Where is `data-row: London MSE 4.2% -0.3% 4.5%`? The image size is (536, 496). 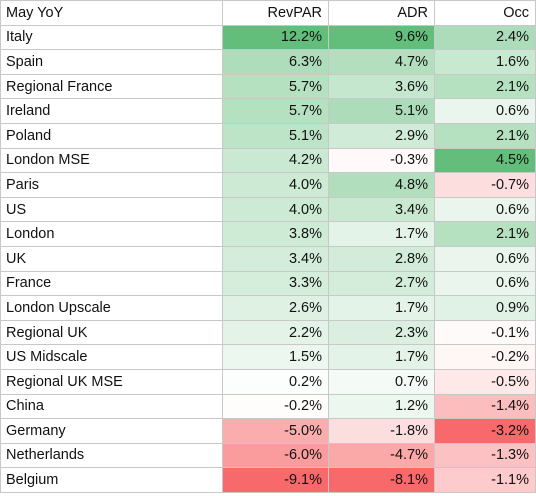 data-row: London MSE 4.2% -0.3% 4.5% is located at coordinates (268, 160).